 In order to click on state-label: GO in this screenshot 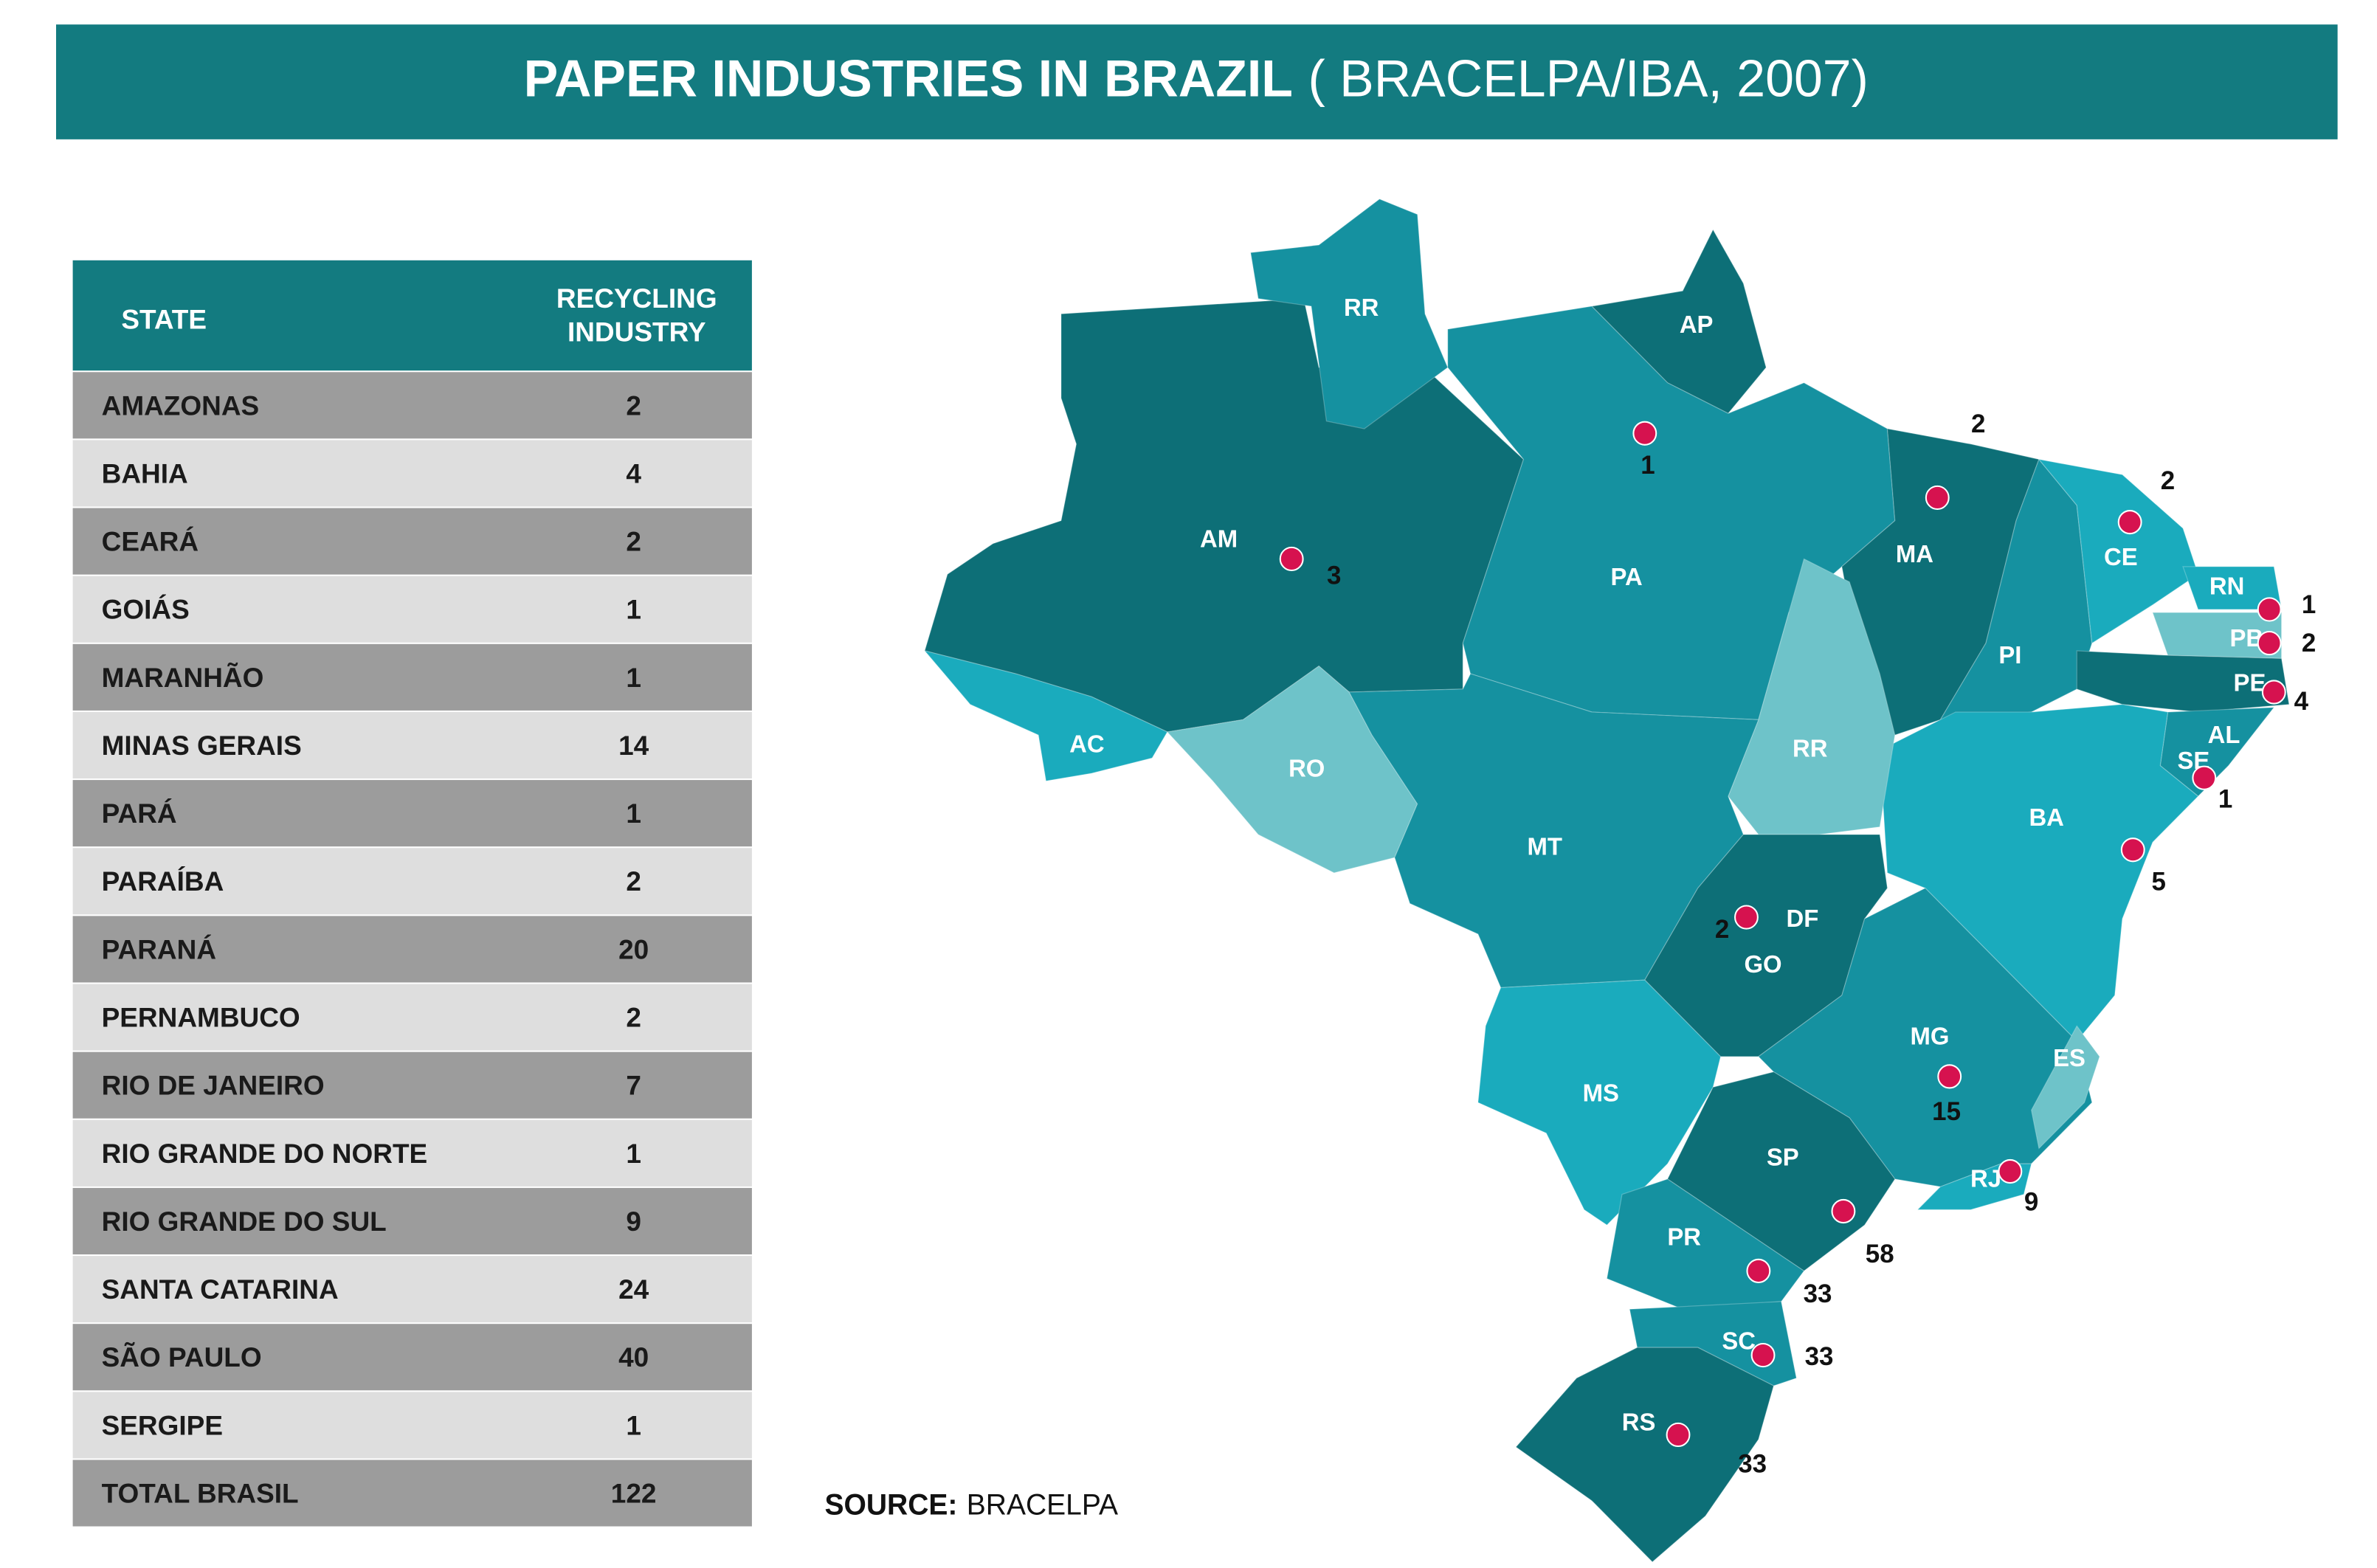, I will do `click(1762, 964)`.